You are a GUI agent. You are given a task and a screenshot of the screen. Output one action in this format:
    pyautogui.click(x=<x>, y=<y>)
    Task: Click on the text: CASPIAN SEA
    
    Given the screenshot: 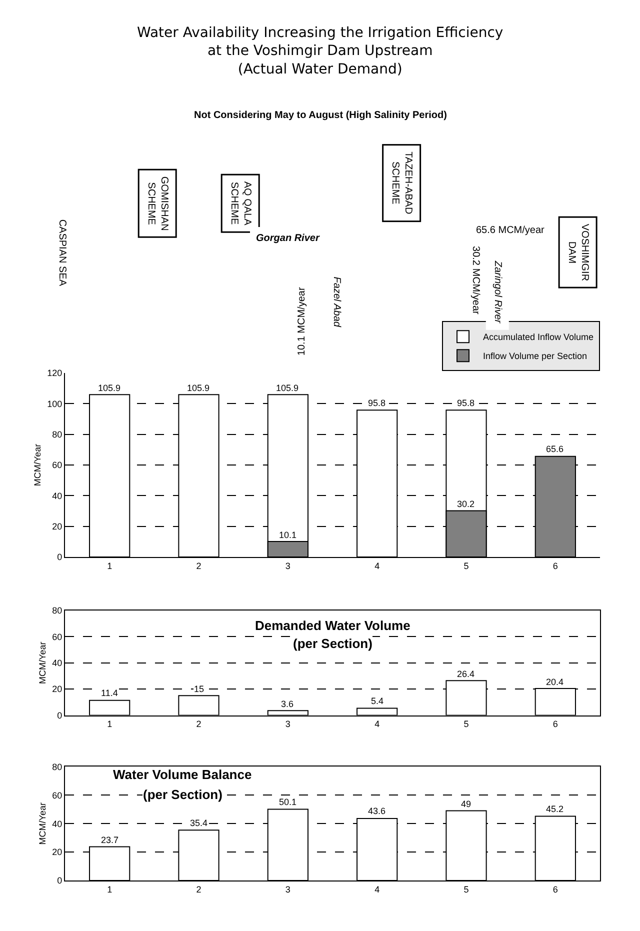 What is the action you would take?
    pyautogui.click(x=62, y=252)
    